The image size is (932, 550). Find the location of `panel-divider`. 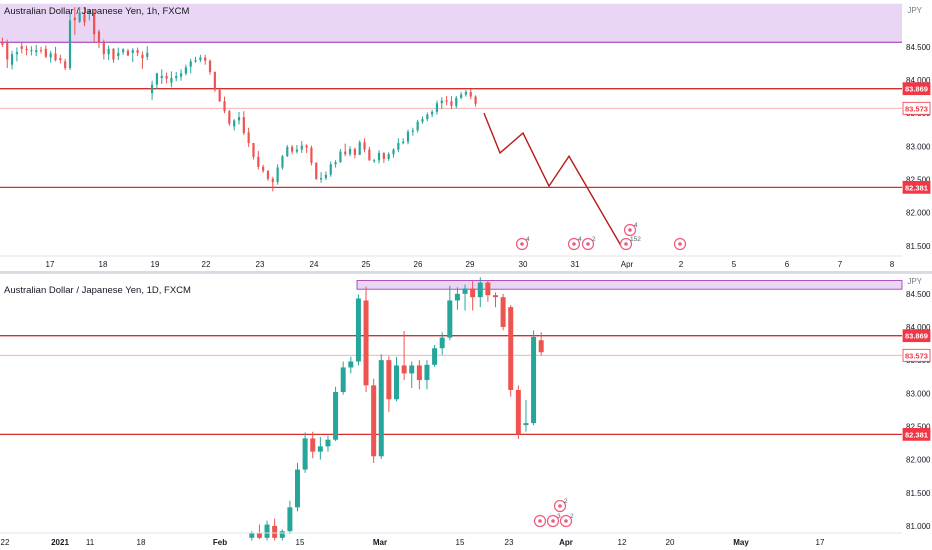

panel-divider is located at coordinates (466, 272).